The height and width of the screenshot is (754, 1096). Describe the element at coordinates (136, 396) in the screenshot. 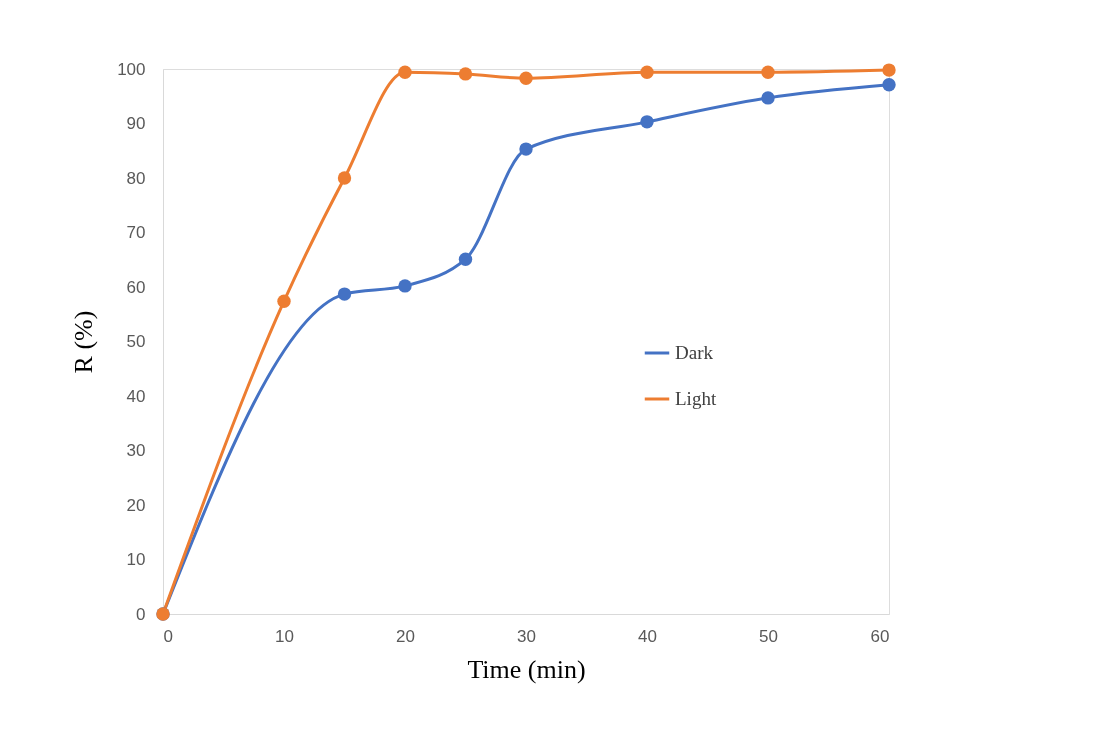

I see `y-tick-label: 40` at that location.